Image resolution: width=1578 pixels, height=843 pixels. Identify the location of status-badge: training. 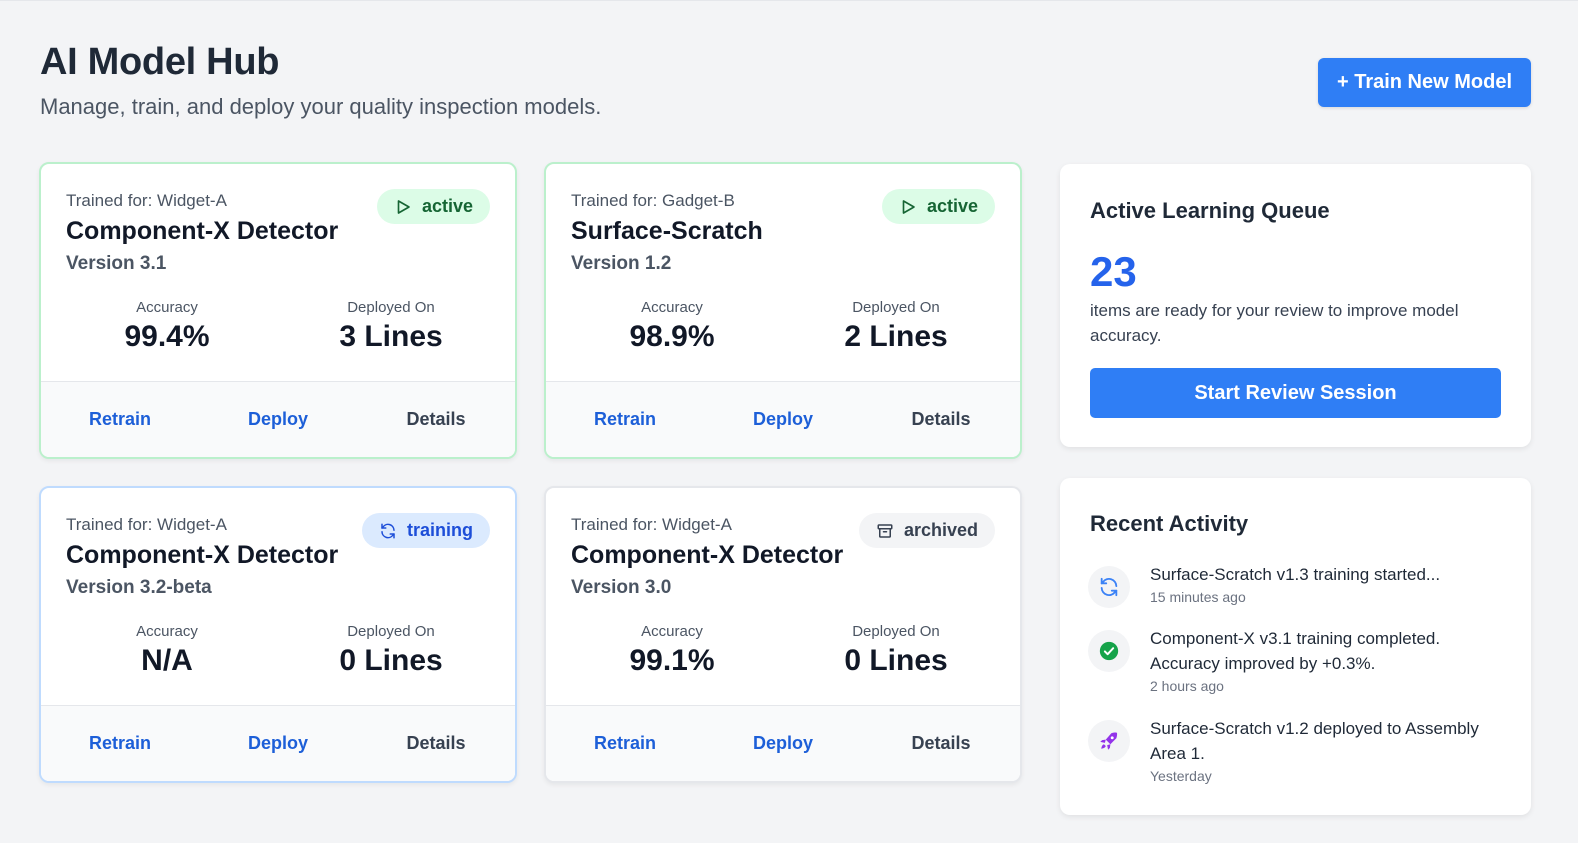
(426, 530).